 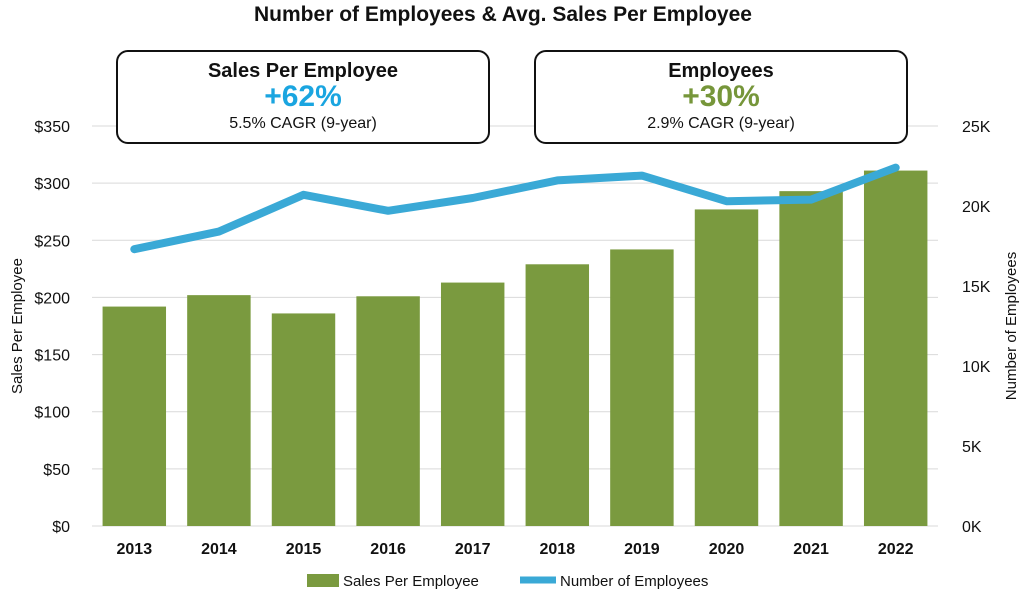 What do you see at coordinates (507, 581) in the screenshot?
I see `legend: Sales Per Employee Number of Employees` at bounding box center [507, 581].